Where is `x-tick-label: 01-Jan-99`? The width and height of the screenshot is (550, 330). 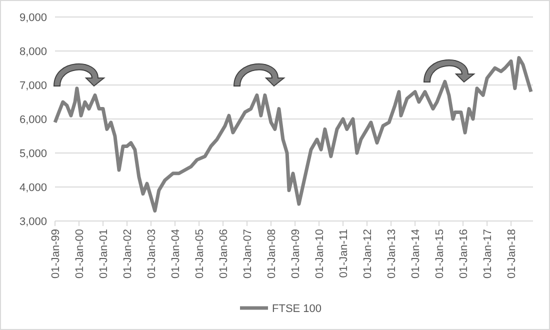 x-tick-label: 01-Jan-99 is located at coordinates (56, 254).